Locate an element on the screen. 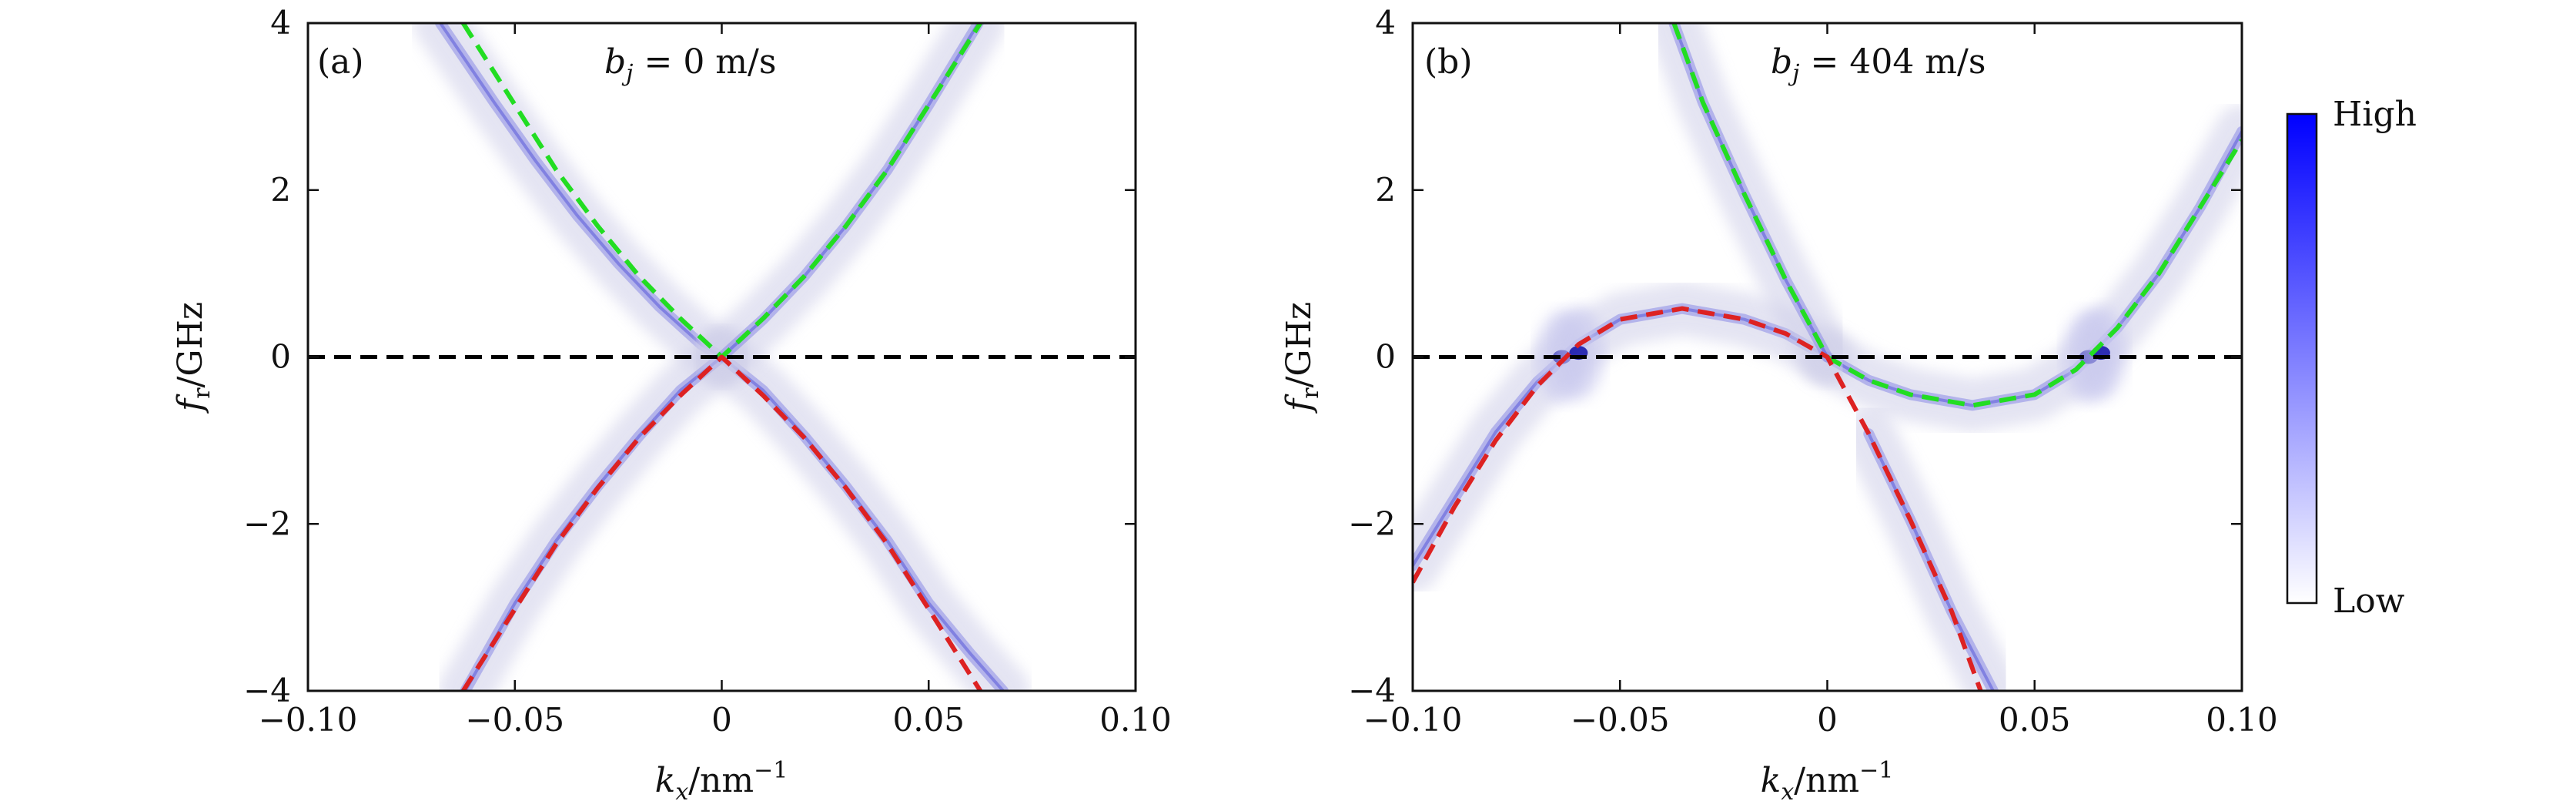 Image resolution: width=2576 pixels, height=811 pixels. colorbar-gradient is located at coordinates (2302, 358).